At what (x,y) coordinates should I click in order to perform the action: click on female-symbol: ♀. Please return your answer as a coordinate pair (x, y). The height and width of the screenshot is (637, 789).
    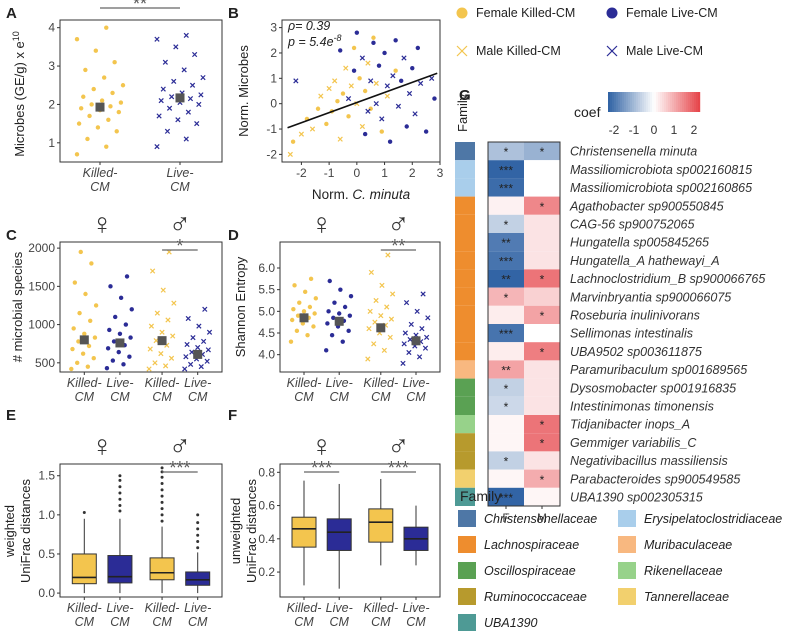
    Looking at the image, I should click on (102, 224).